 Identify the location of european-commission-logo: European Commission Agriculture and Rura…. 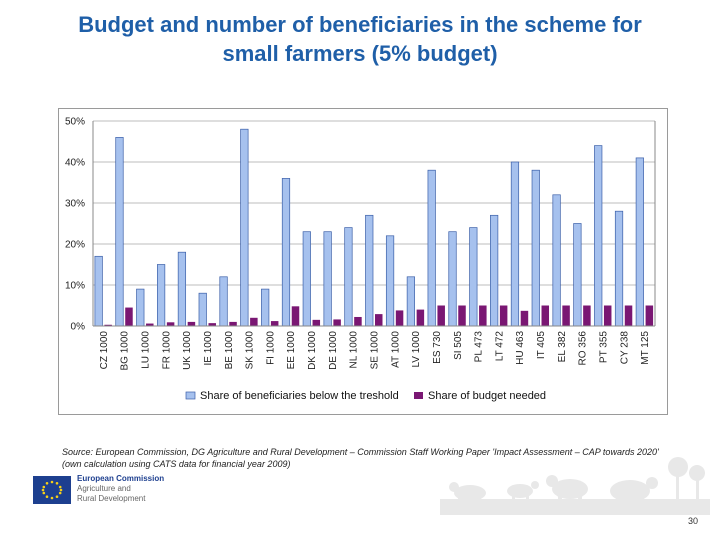
(108, 491).